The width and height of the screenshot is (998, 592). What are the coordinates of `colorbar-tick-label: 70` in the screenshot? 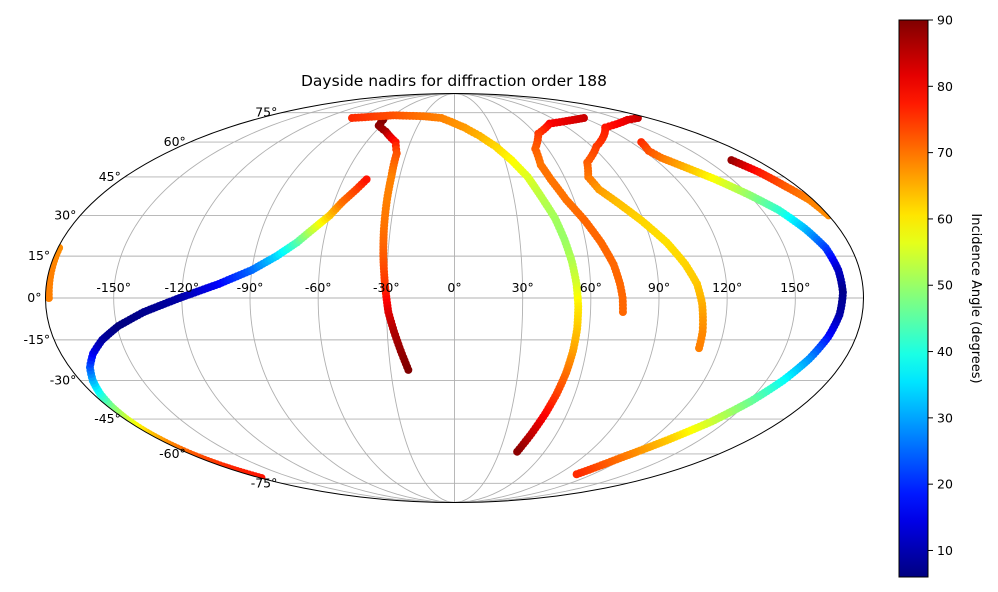 It's located at (945, 152).